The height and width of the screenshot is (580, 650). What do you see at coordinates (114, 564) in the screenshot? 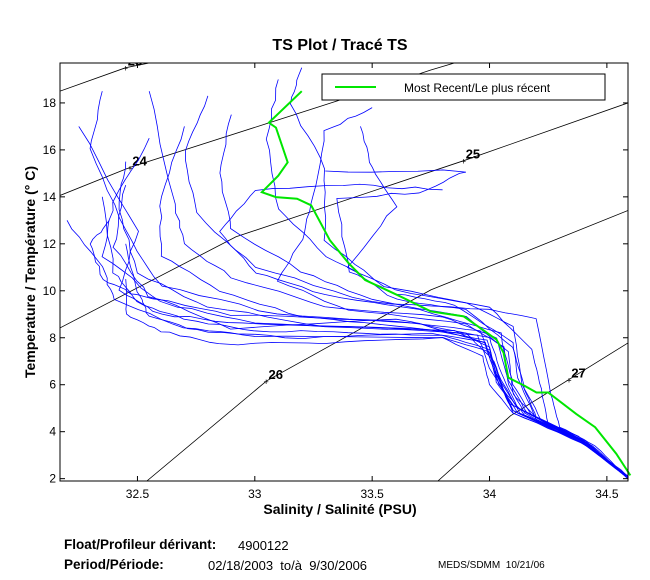
I see `period-label: Period/Période:` at bounding box center [114, 564].